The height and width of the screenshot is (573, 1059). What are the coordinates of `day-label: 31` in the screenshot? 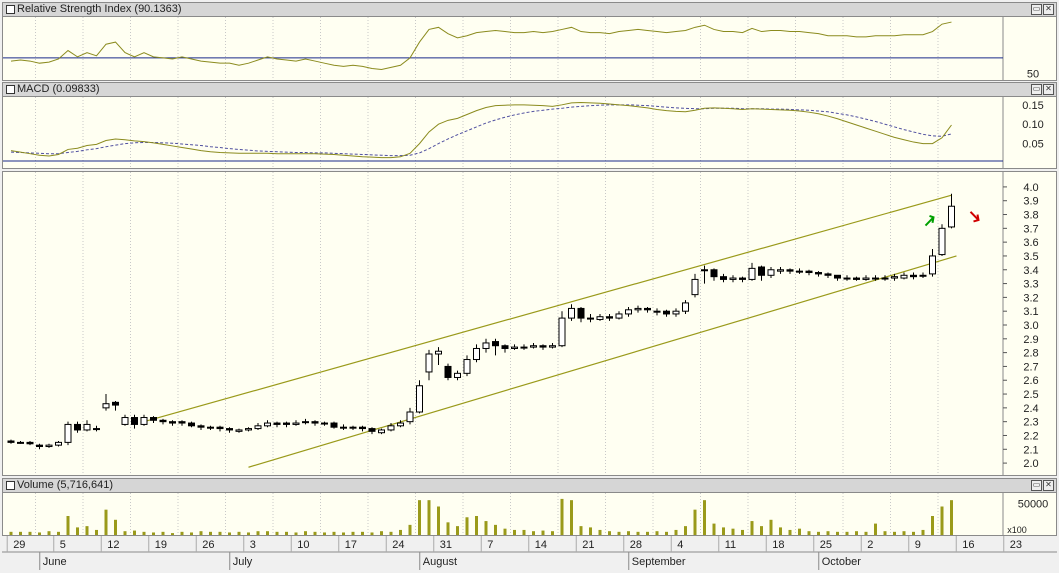 It's located at (446, 545).